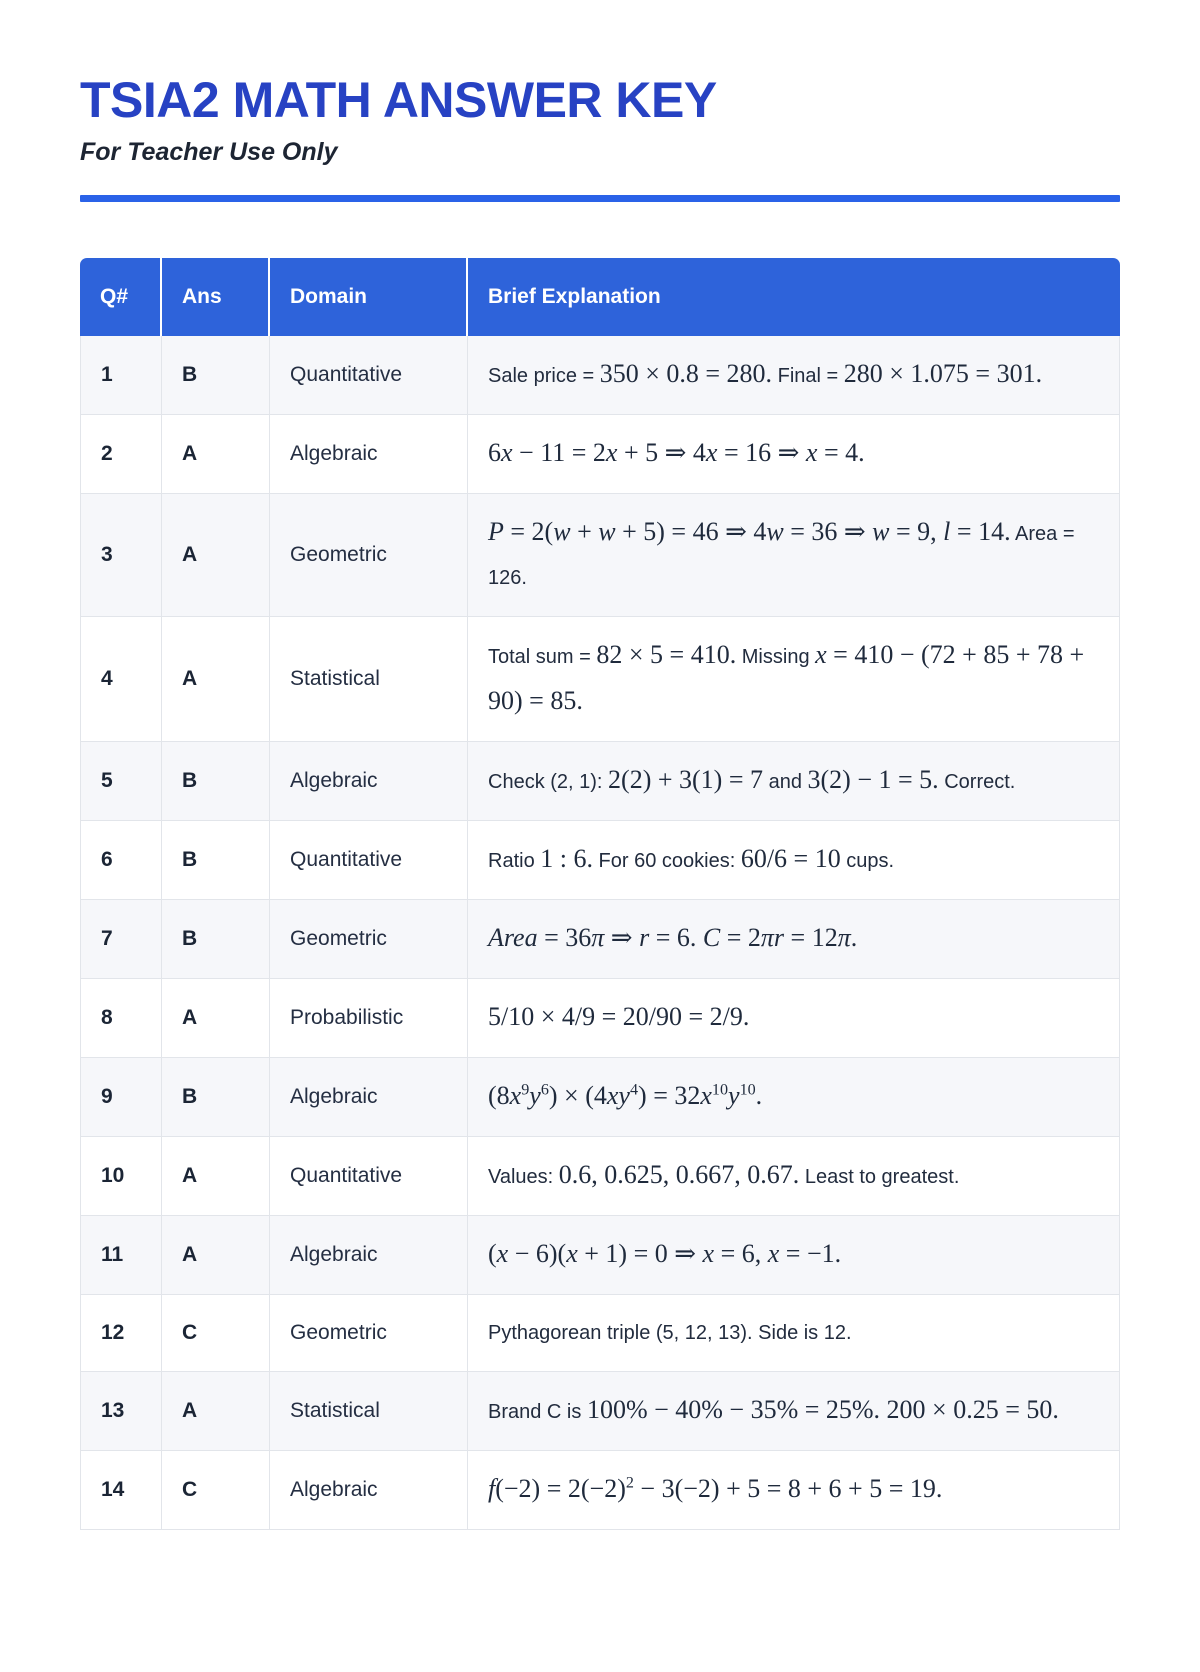 This screenshot has height=1672, width=1200. Describe the element at coordinates (121, 297) in the screenshot. I see `col-header-q-number: Q#` at that location.